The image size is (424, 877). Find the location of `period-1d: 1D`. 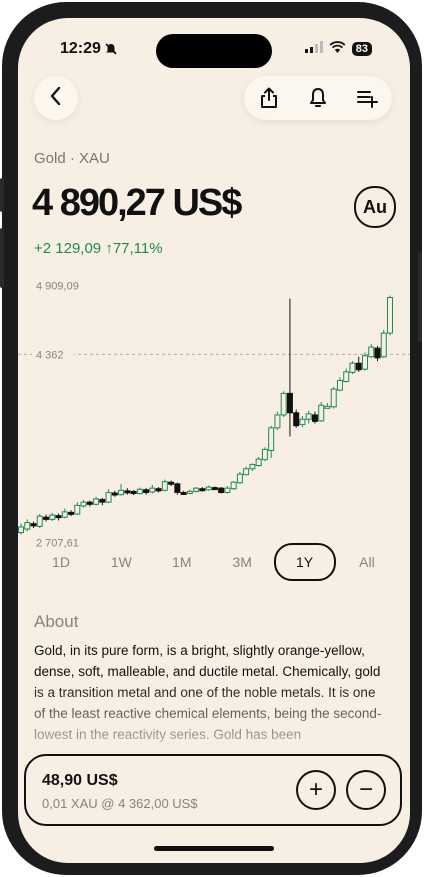

period-1d: 1D is located at coordinates (61, 562).